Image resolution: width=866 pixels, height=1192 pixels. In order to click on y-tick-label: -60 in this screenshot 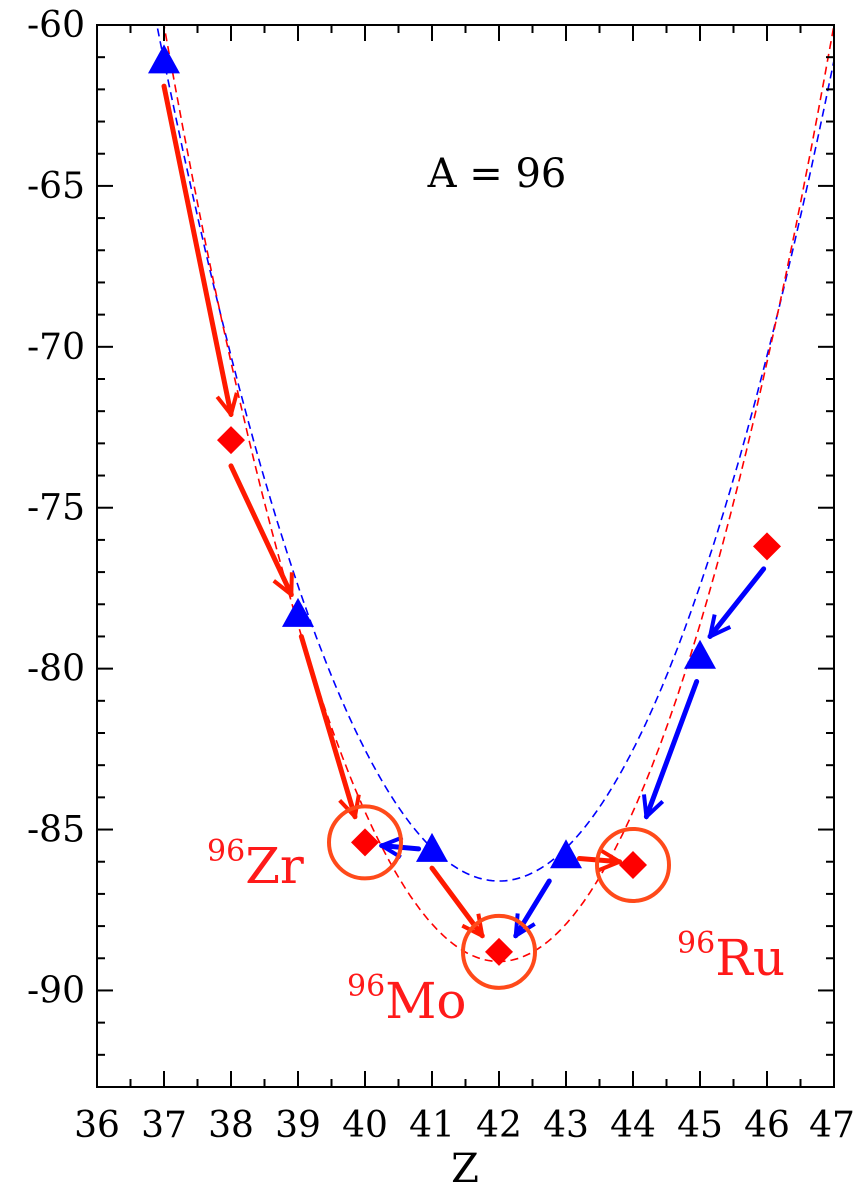, I will do `click(56, 25)`.